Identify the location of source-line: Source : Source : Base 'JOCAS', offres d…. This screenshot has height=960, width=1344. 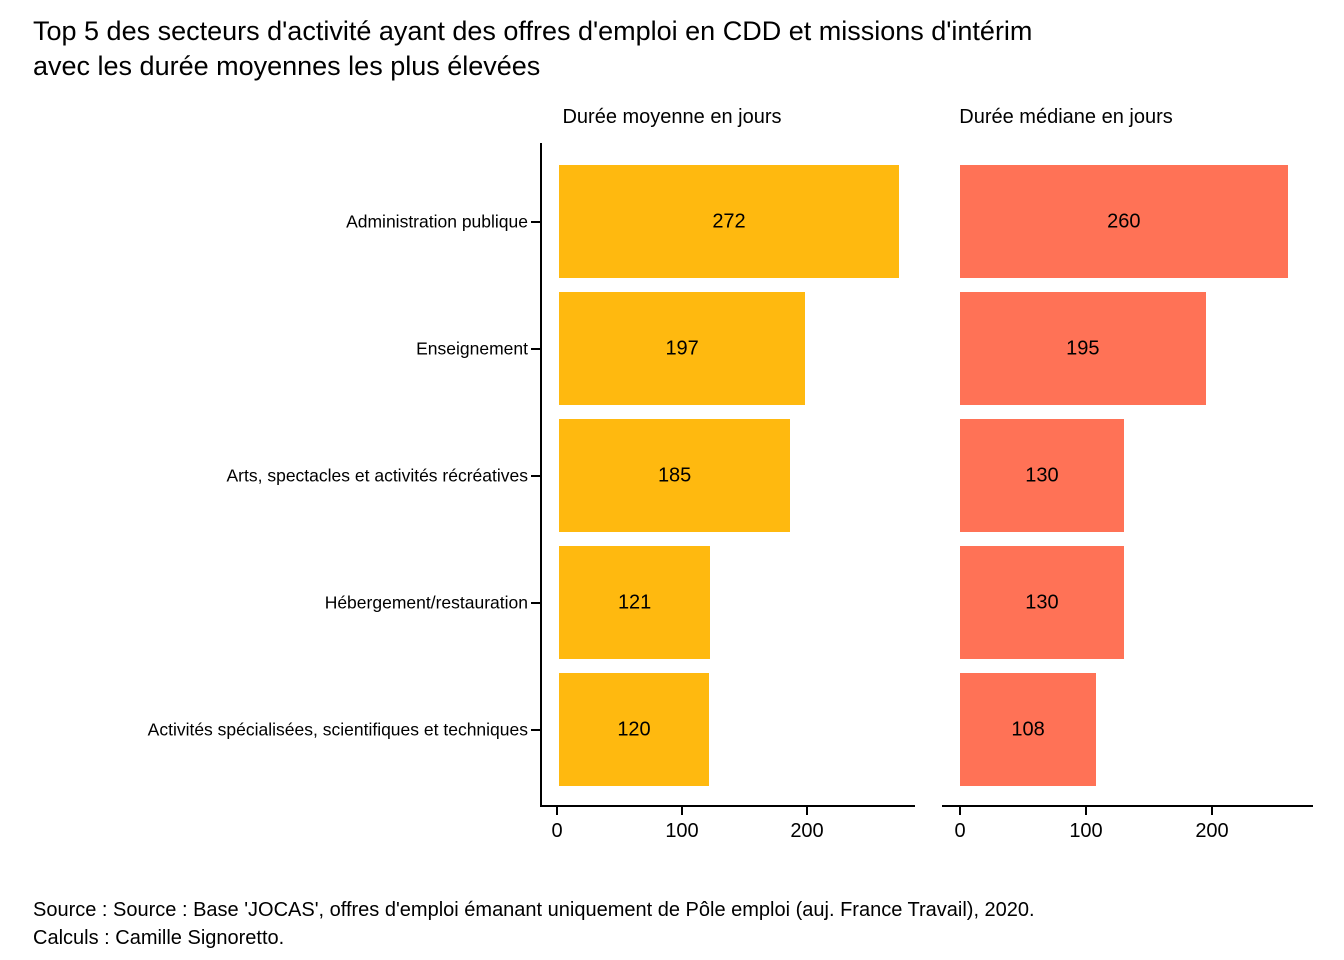
(534, 910).